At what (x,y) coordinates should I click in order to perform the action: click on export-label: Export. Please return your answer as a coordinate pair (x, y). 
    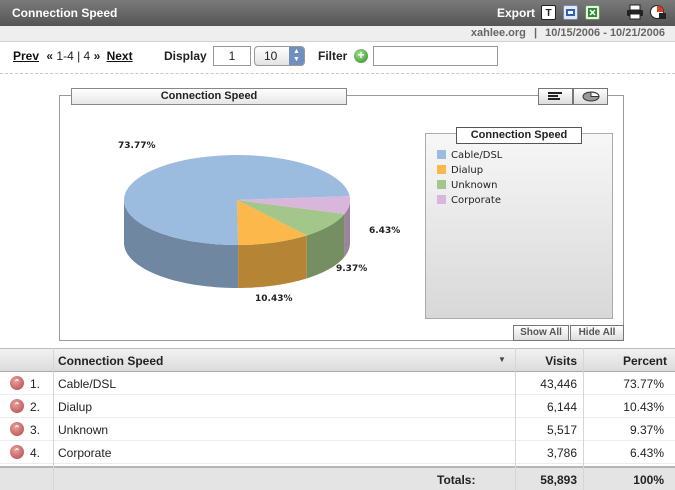
    Looking at the image, I should click on (516, 13).